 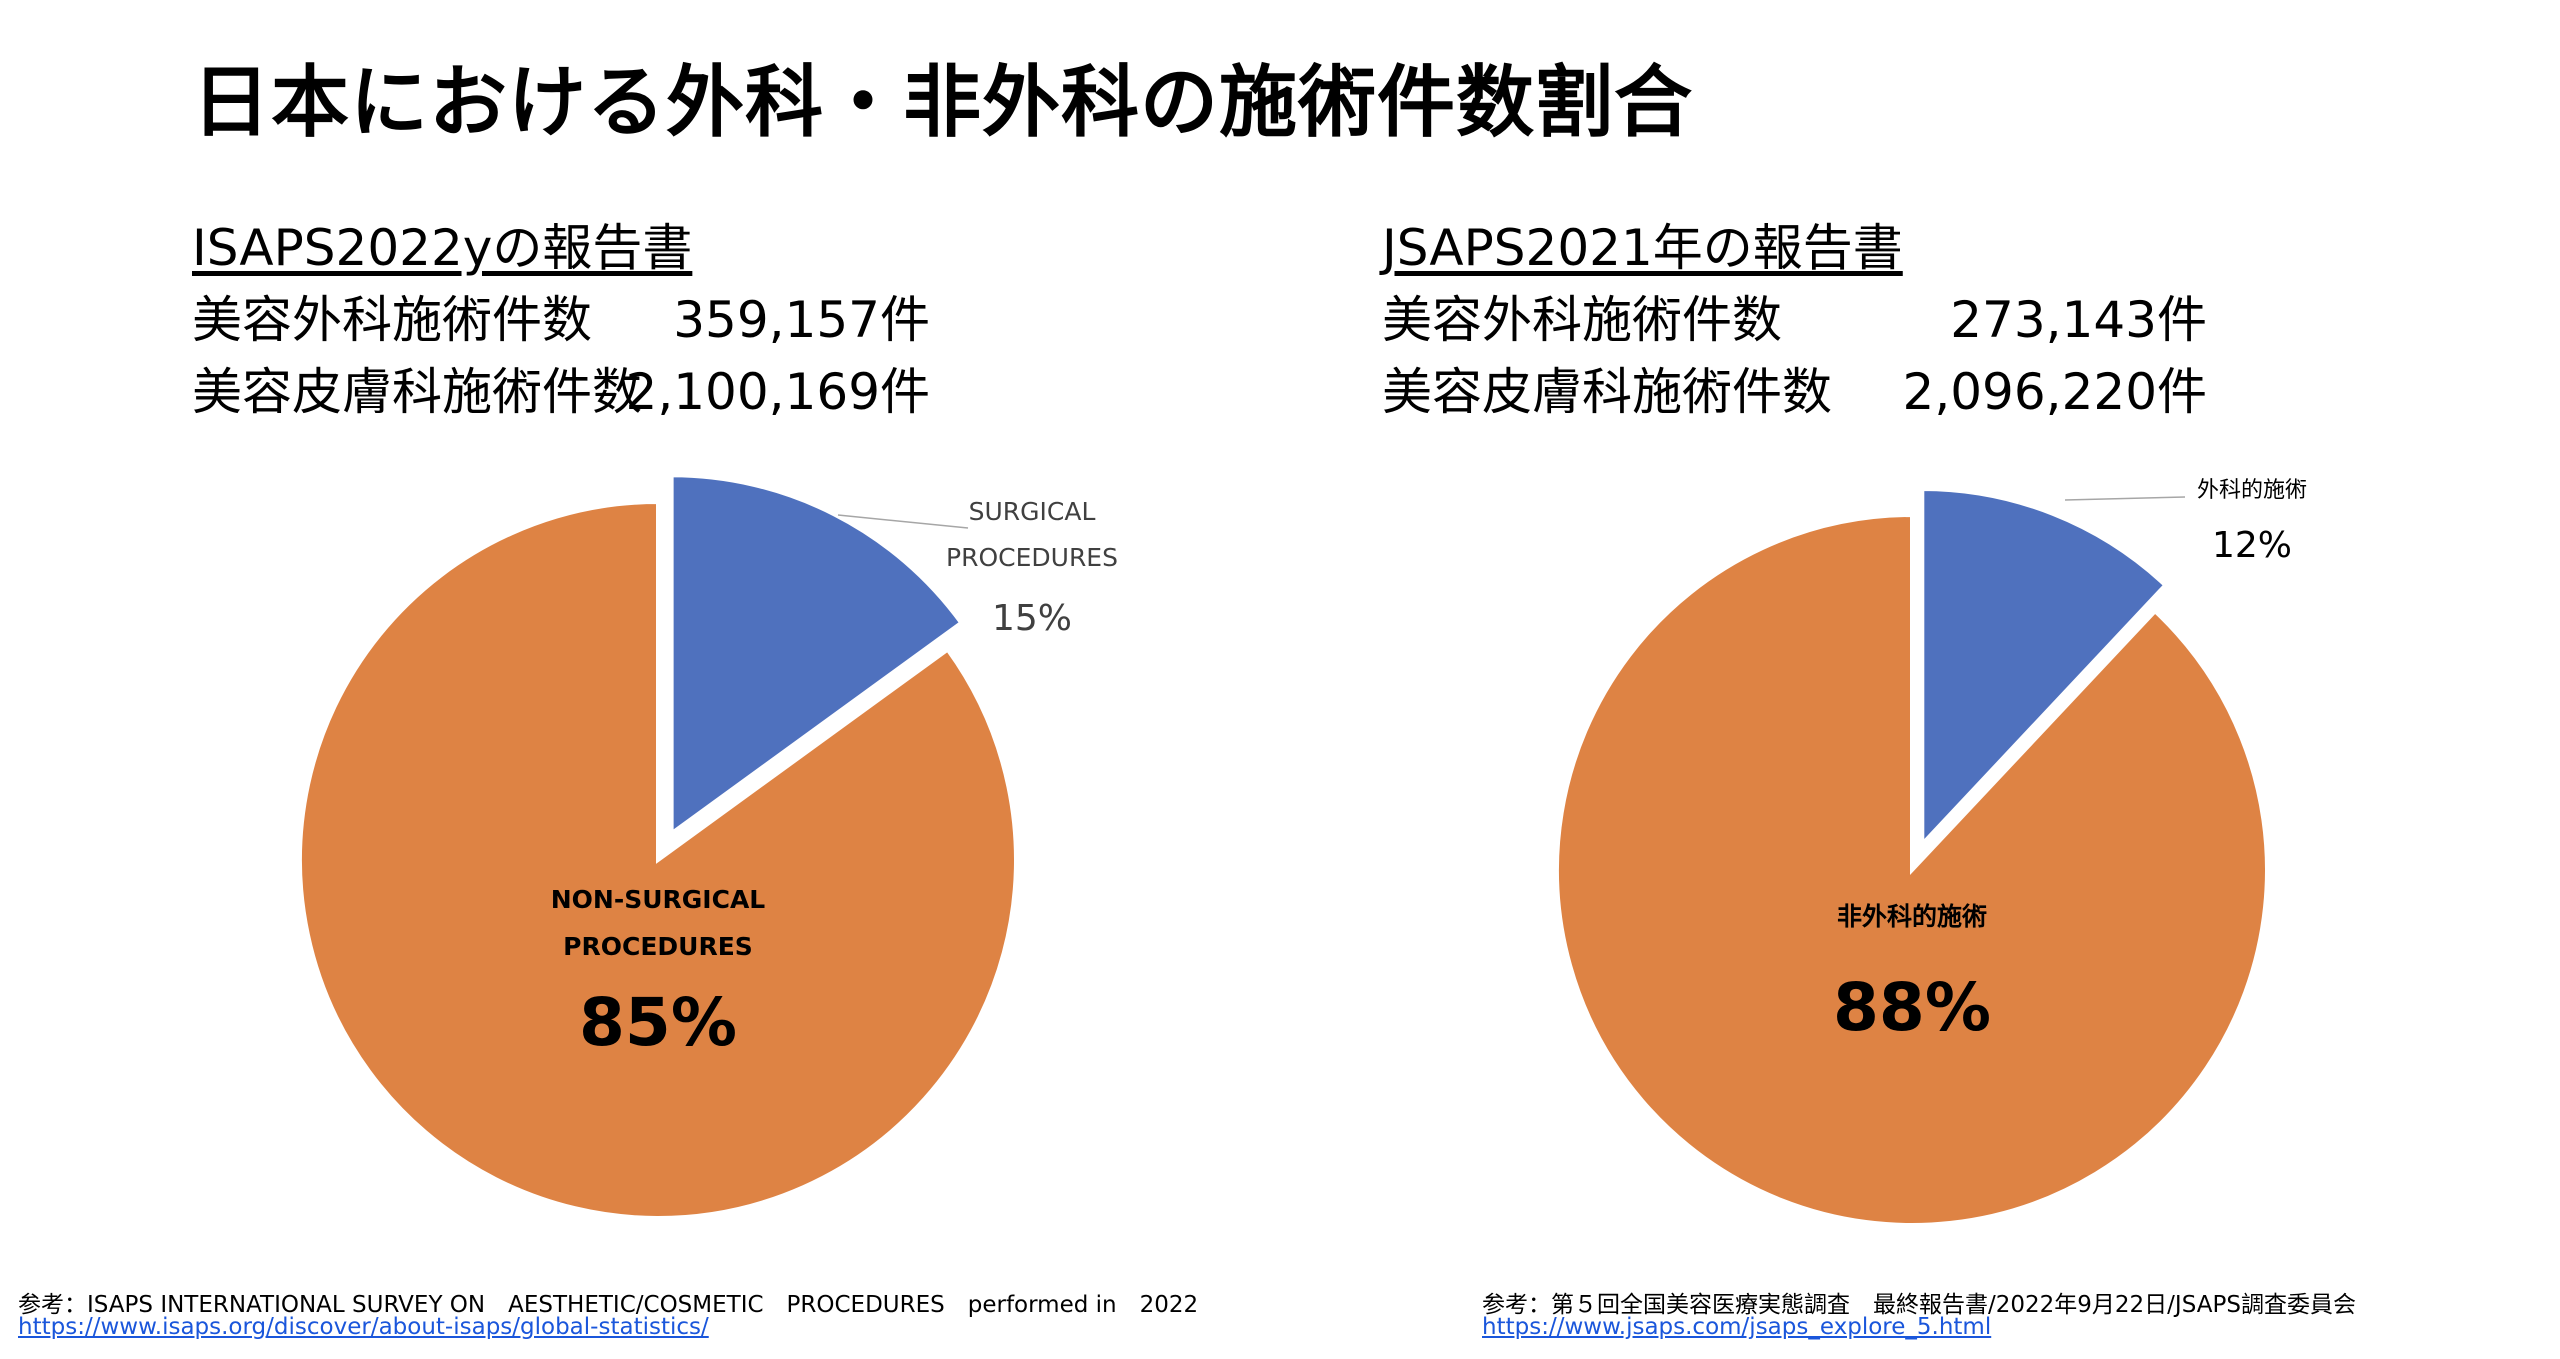 I want to click on pie1-leader-line, so click(x=903, y=521).